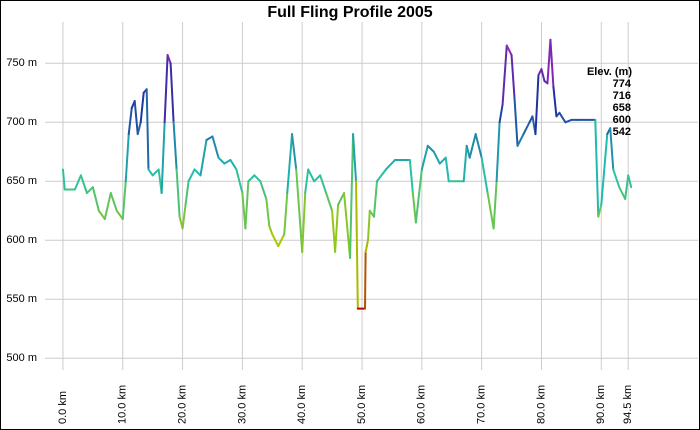  I want to click on x-tick-label: 20.0 km, so click(182, 404).